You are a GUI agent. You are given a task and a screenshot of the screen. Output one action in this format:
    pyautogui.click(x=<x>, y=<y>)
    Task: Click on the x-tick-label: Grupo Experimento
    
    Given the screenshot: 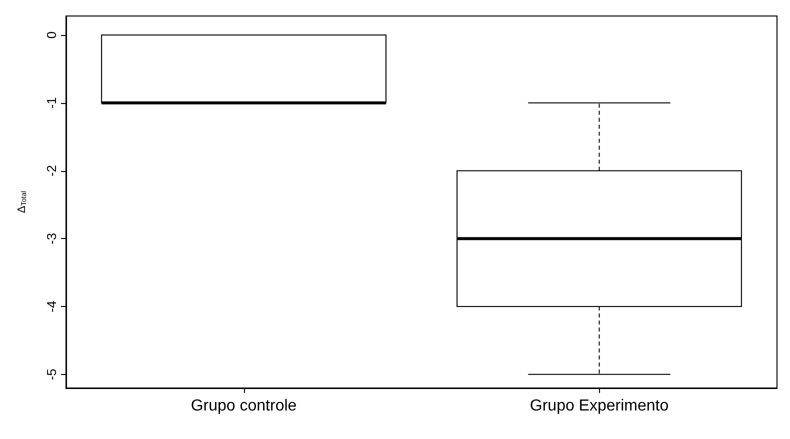 What is the action you would take?
    pyautogui.click(x=599, y=406)
    